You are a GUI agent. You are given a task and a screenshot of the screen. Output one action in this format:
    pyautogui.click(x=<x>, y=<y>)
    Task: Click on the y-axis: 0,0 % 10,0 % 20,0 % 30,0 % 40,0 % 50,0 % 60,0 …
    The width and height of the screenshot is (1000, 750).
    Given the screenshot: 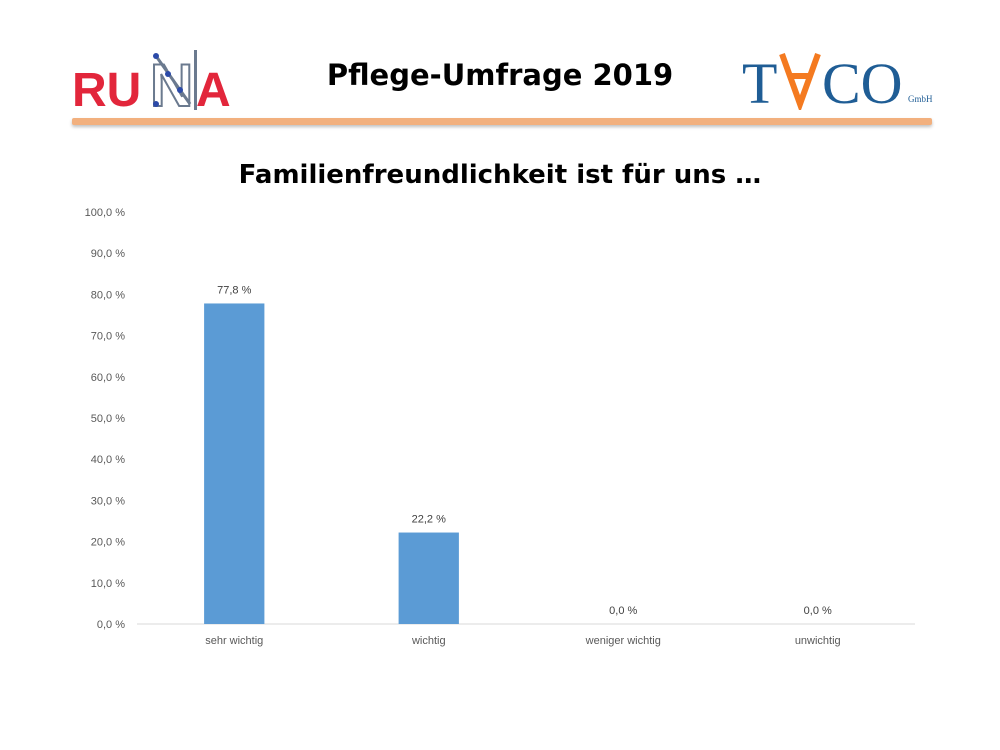 What is the action you would take?
    pyautogui.click(x=105, y=419)
    